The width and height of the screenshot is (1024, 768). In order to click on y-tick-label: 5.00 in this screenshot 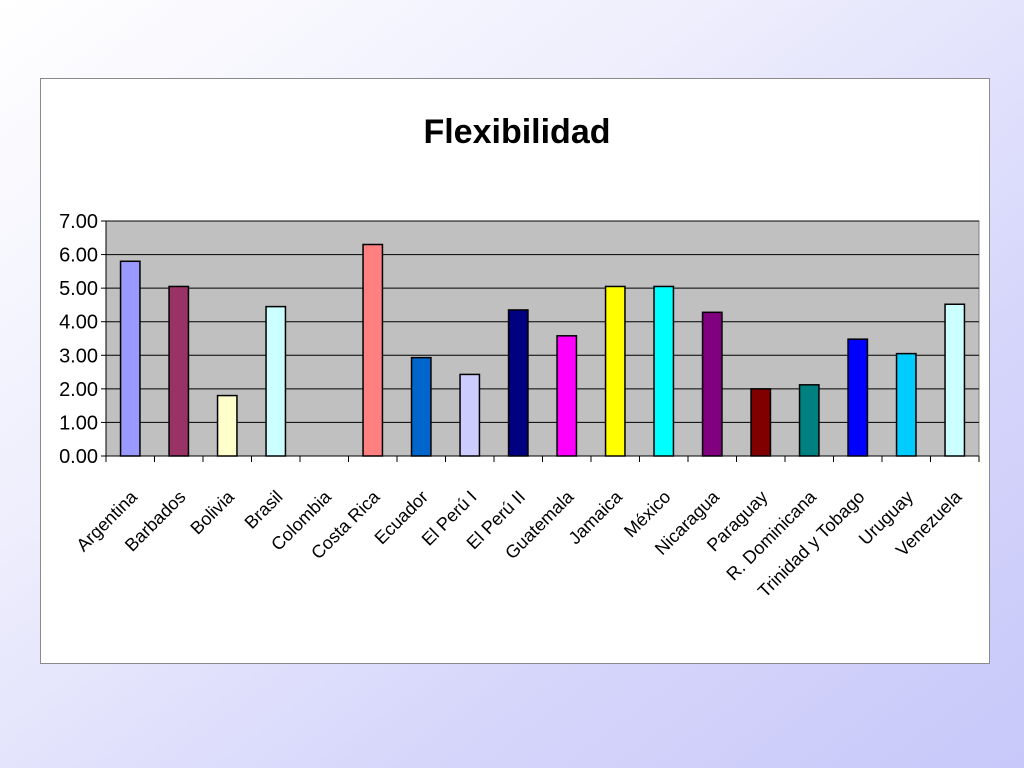, I will do `click(78, 289)`.